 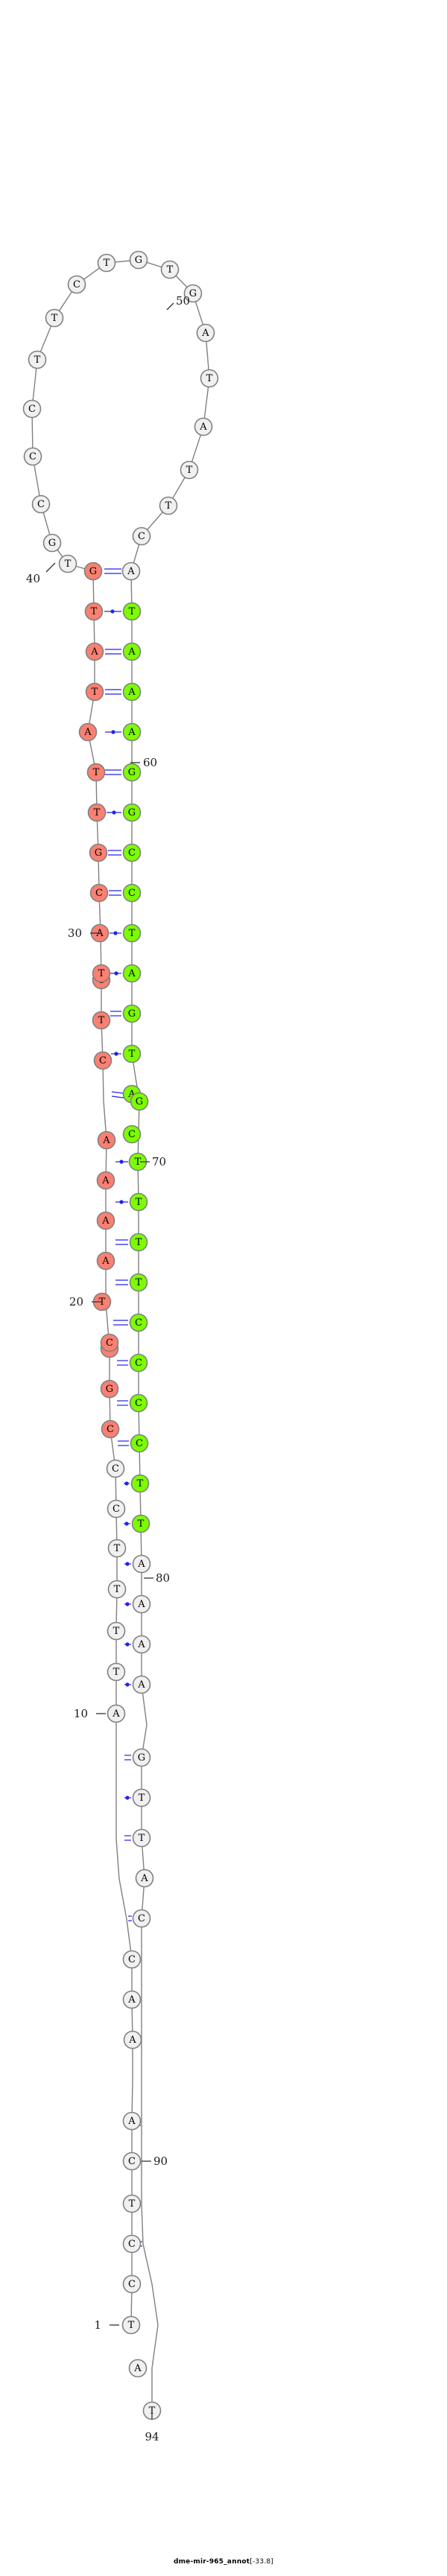 I want to click on position-label: 90, so click(x=155, y=2161).